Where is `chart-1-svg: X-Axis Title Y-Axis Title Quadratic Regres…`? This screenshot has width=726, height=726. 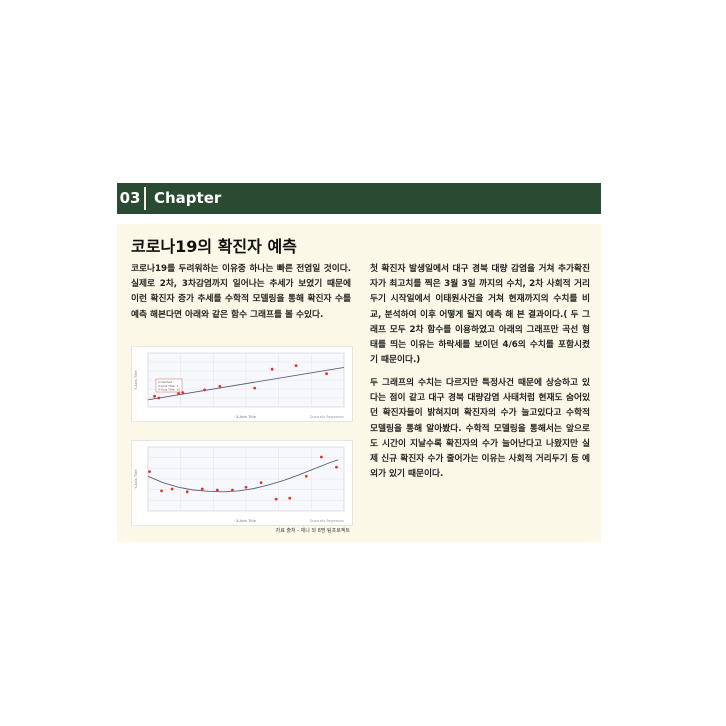 chart-1-svg: X-Axis Title Y-Axis Title Quadratic Regres… is located at coordinates (239, 385).